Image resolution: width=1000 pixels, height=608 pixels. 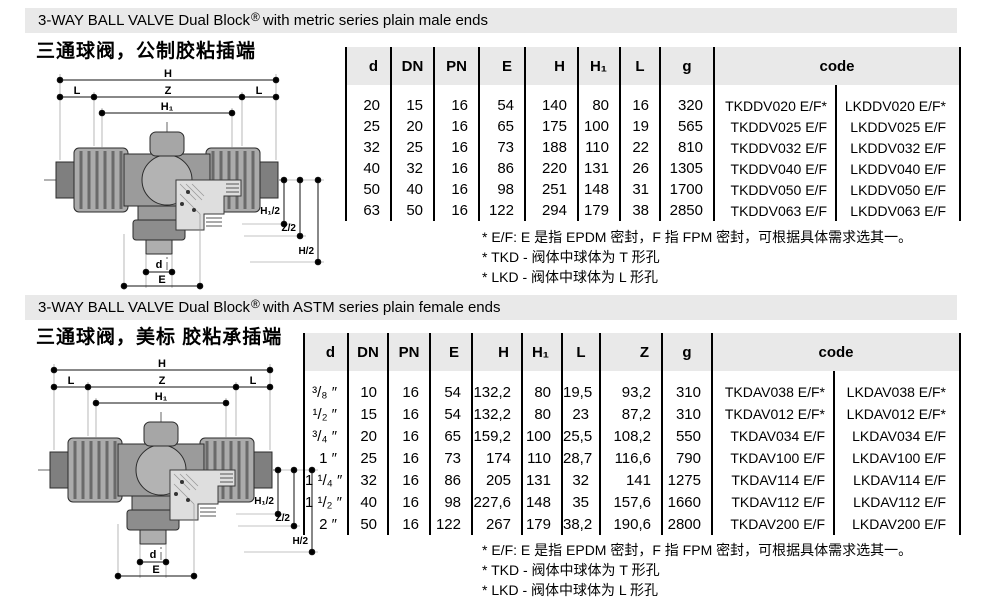 What do you see at coordinates (774, 189) in the screenshot?
I see `cell-code-tkd: TKDDV050 E/F` at bounding box center [774, 189].